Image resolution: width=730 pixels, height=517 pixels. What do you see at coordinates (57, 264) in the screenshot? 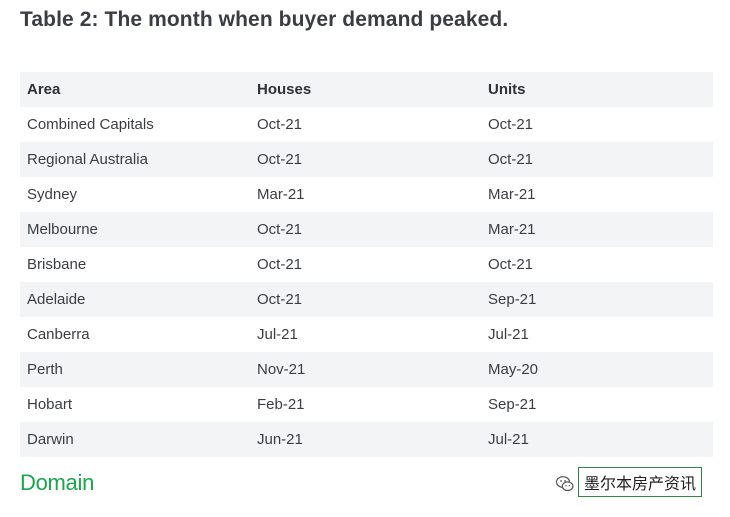
I see `area-cell: Brisbane` at bounding box center [57, 264].